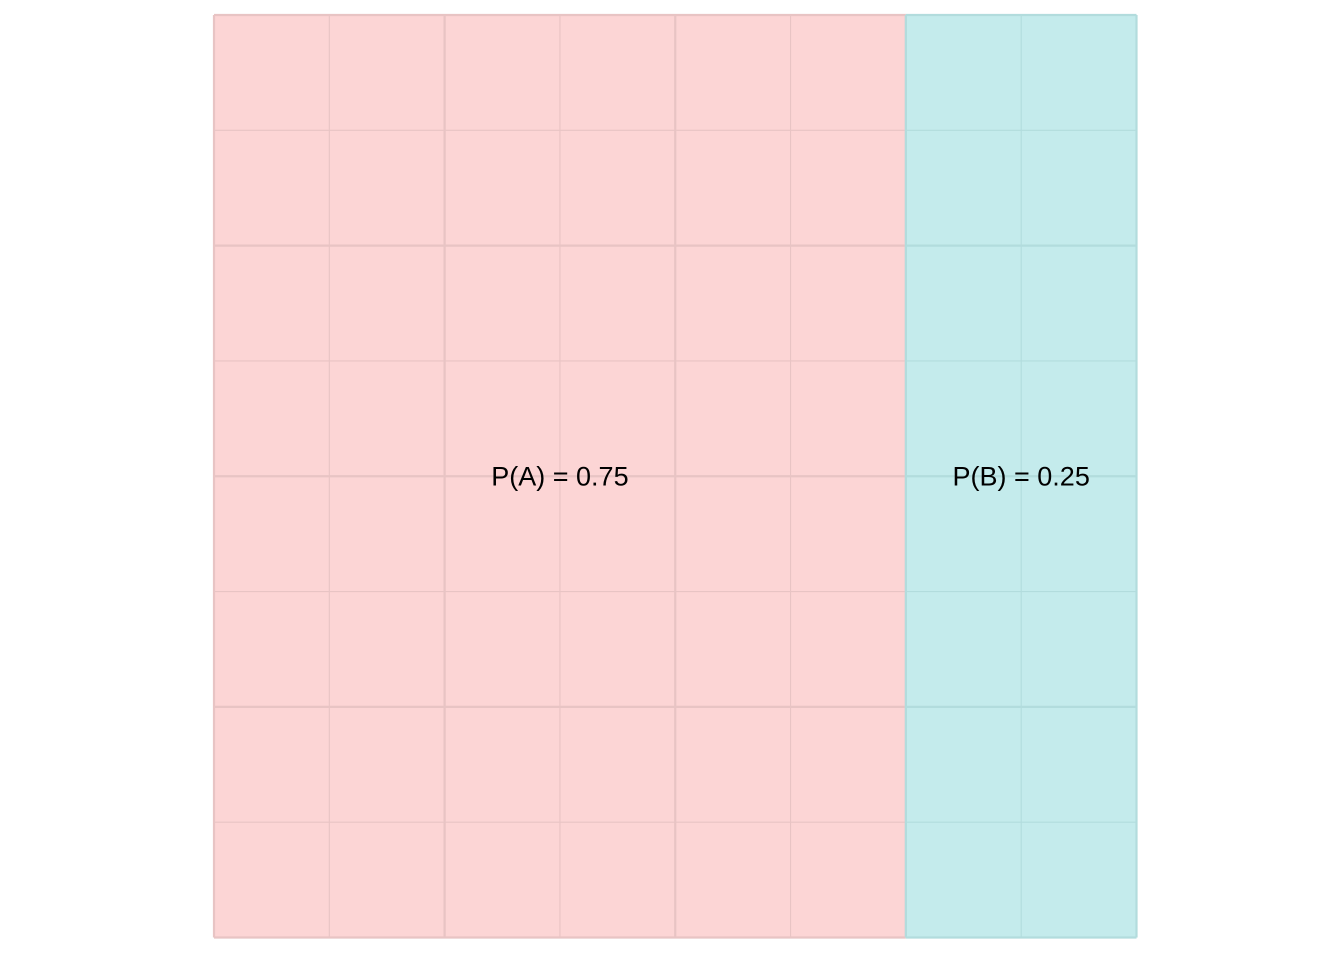 This screenshot has width=1344, height=960. What do you see at coordinates (559, 476) in the screenshot?
I see `region-label-a: P(A) = 0.75` at bounding box center [559, 476].